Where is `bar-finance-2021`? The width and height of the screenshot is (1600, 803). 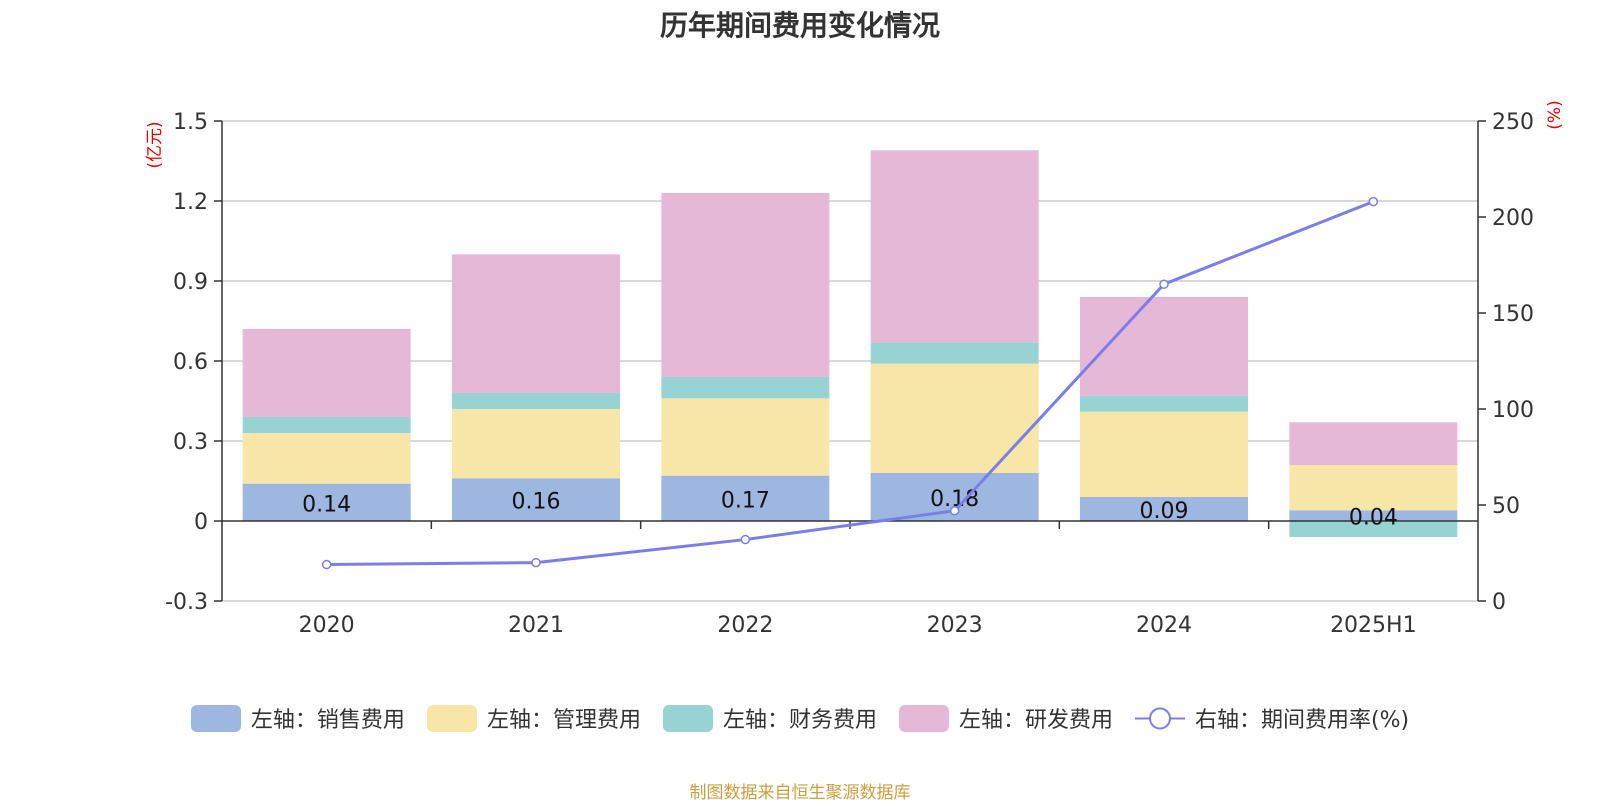 bar-finance-2021 is located at coordinates (536, 401).